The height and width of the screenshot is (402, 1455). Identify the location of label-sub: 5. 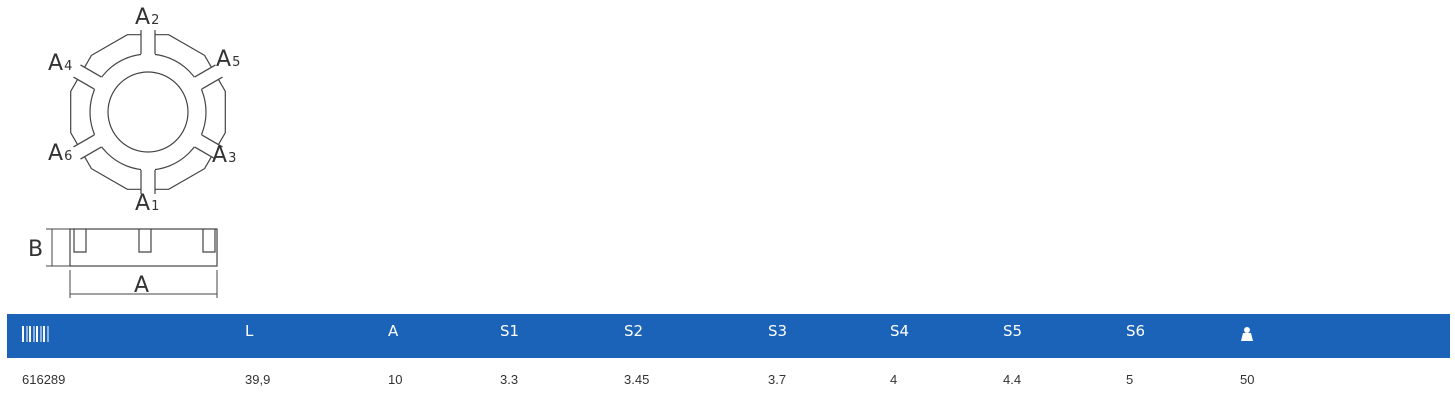
(236, 62).